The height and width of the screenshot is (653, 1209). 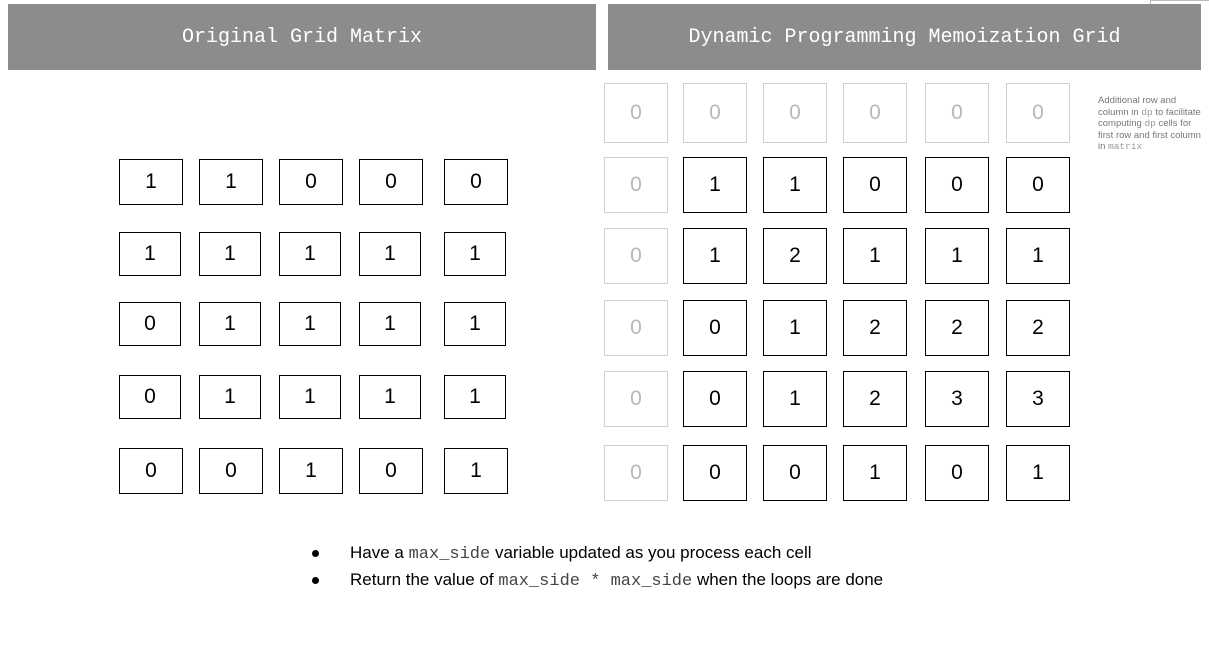 What do you see at coordinates (1137, 106) in the screenshot?
I see `note-text: Additional row and column in` at bounding box center [1137, 106].